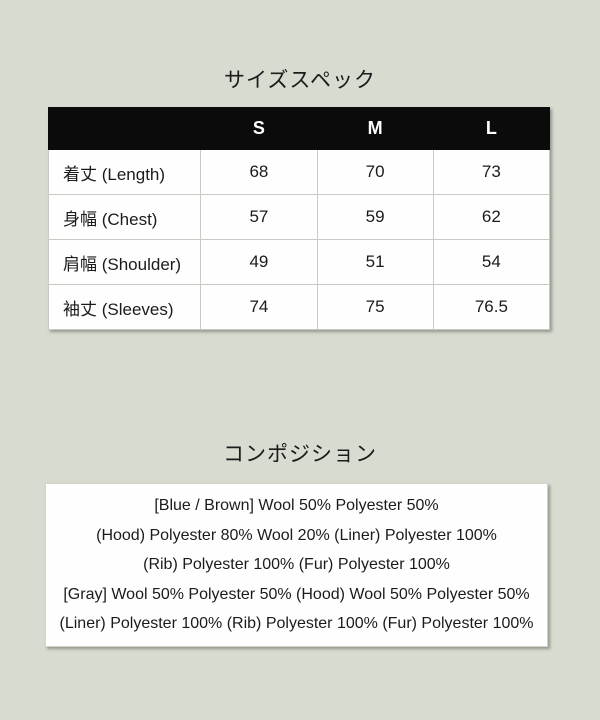 Image resolution: width=600 pixels, height=720 pixels. What do you see at coordinates (375, 172) in the screenshot?
I see `cell-length-m: 70` at bounding box center [375, 172].